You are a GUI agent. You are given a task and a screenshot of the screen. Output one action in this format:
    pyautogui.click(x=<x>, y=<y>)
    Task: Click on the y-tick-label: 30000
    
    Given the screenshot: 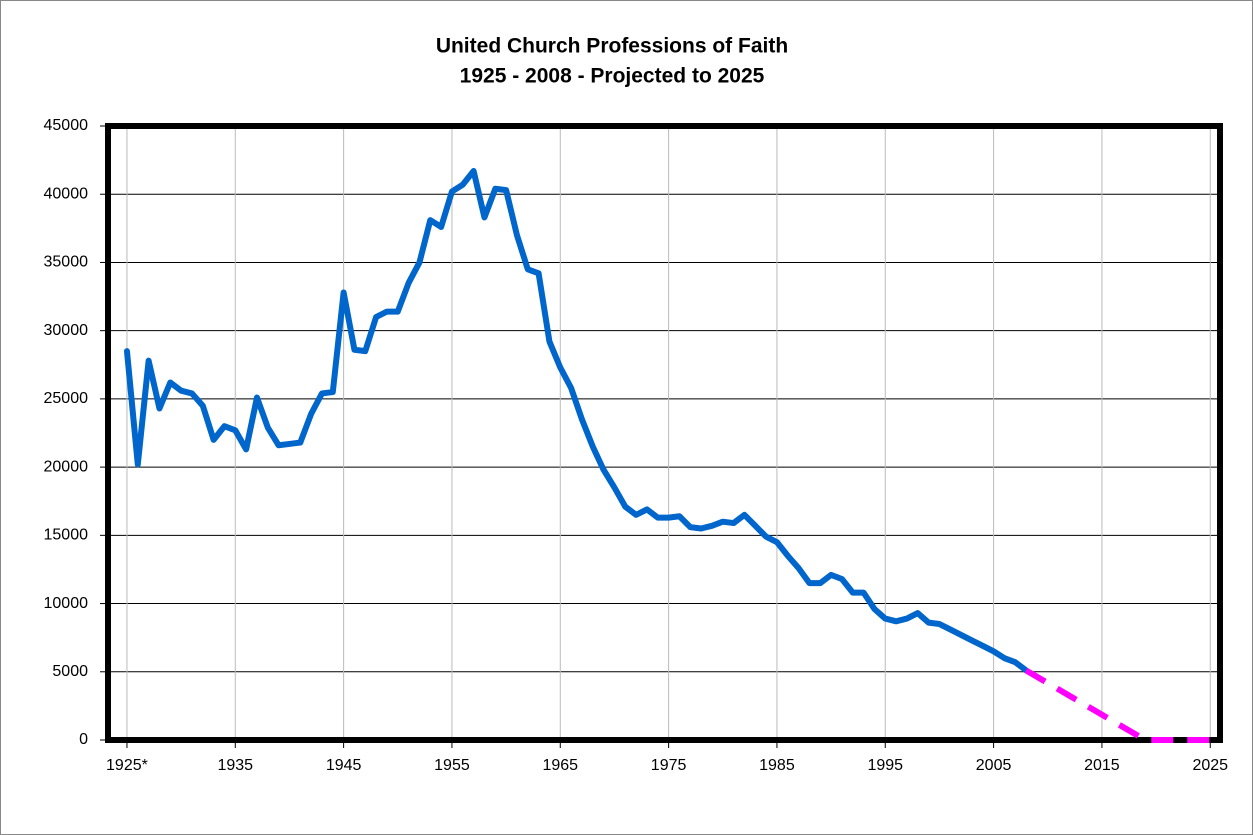 What is the action you would take?
    pyautogui.click(x=66, y=330)
    